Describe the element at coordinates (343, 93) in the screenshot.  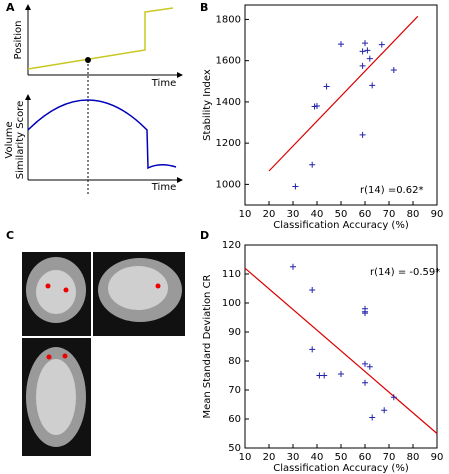
I see `fit-line` at that location.